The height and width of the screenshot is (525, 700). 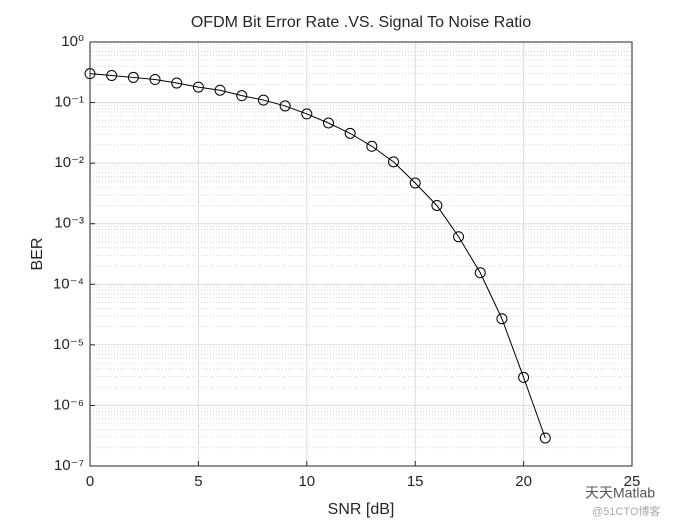 What do you see at coordinates (632, 481) in the screenshot?
I see `x-tick-label: 25` at bounding box center [632, 481].